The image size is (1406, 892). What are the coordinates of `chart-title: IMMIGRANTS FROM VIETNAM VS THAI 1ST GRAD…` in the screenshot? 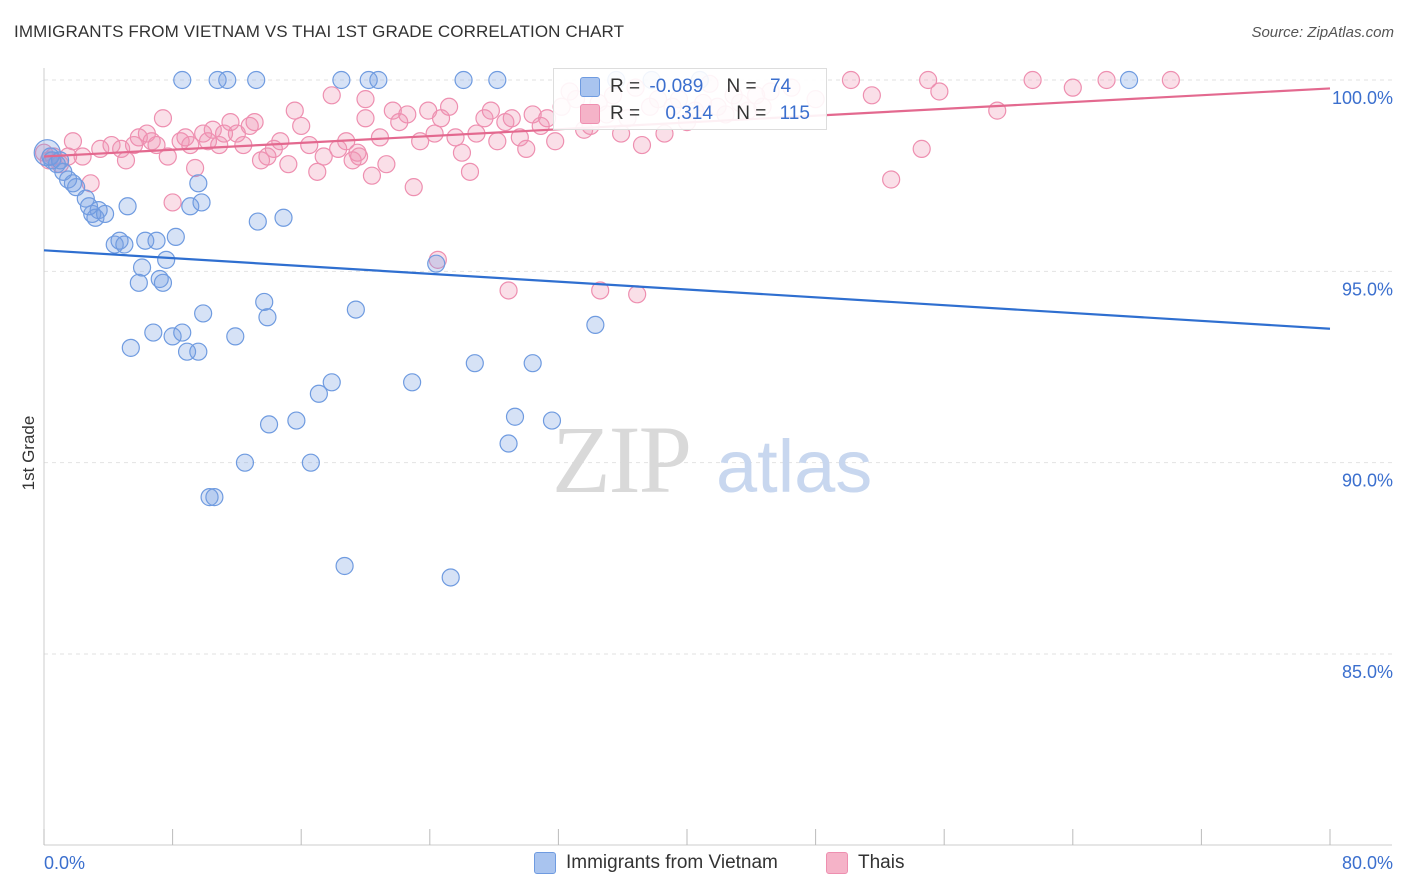 It's located at (319, 31).